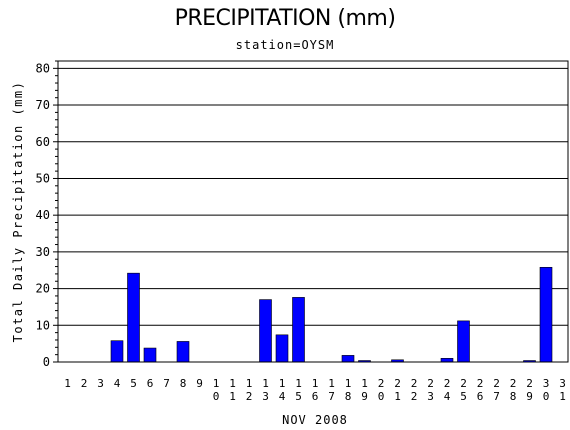  I want to click on y-tick-label: 80, so click(43, 68).